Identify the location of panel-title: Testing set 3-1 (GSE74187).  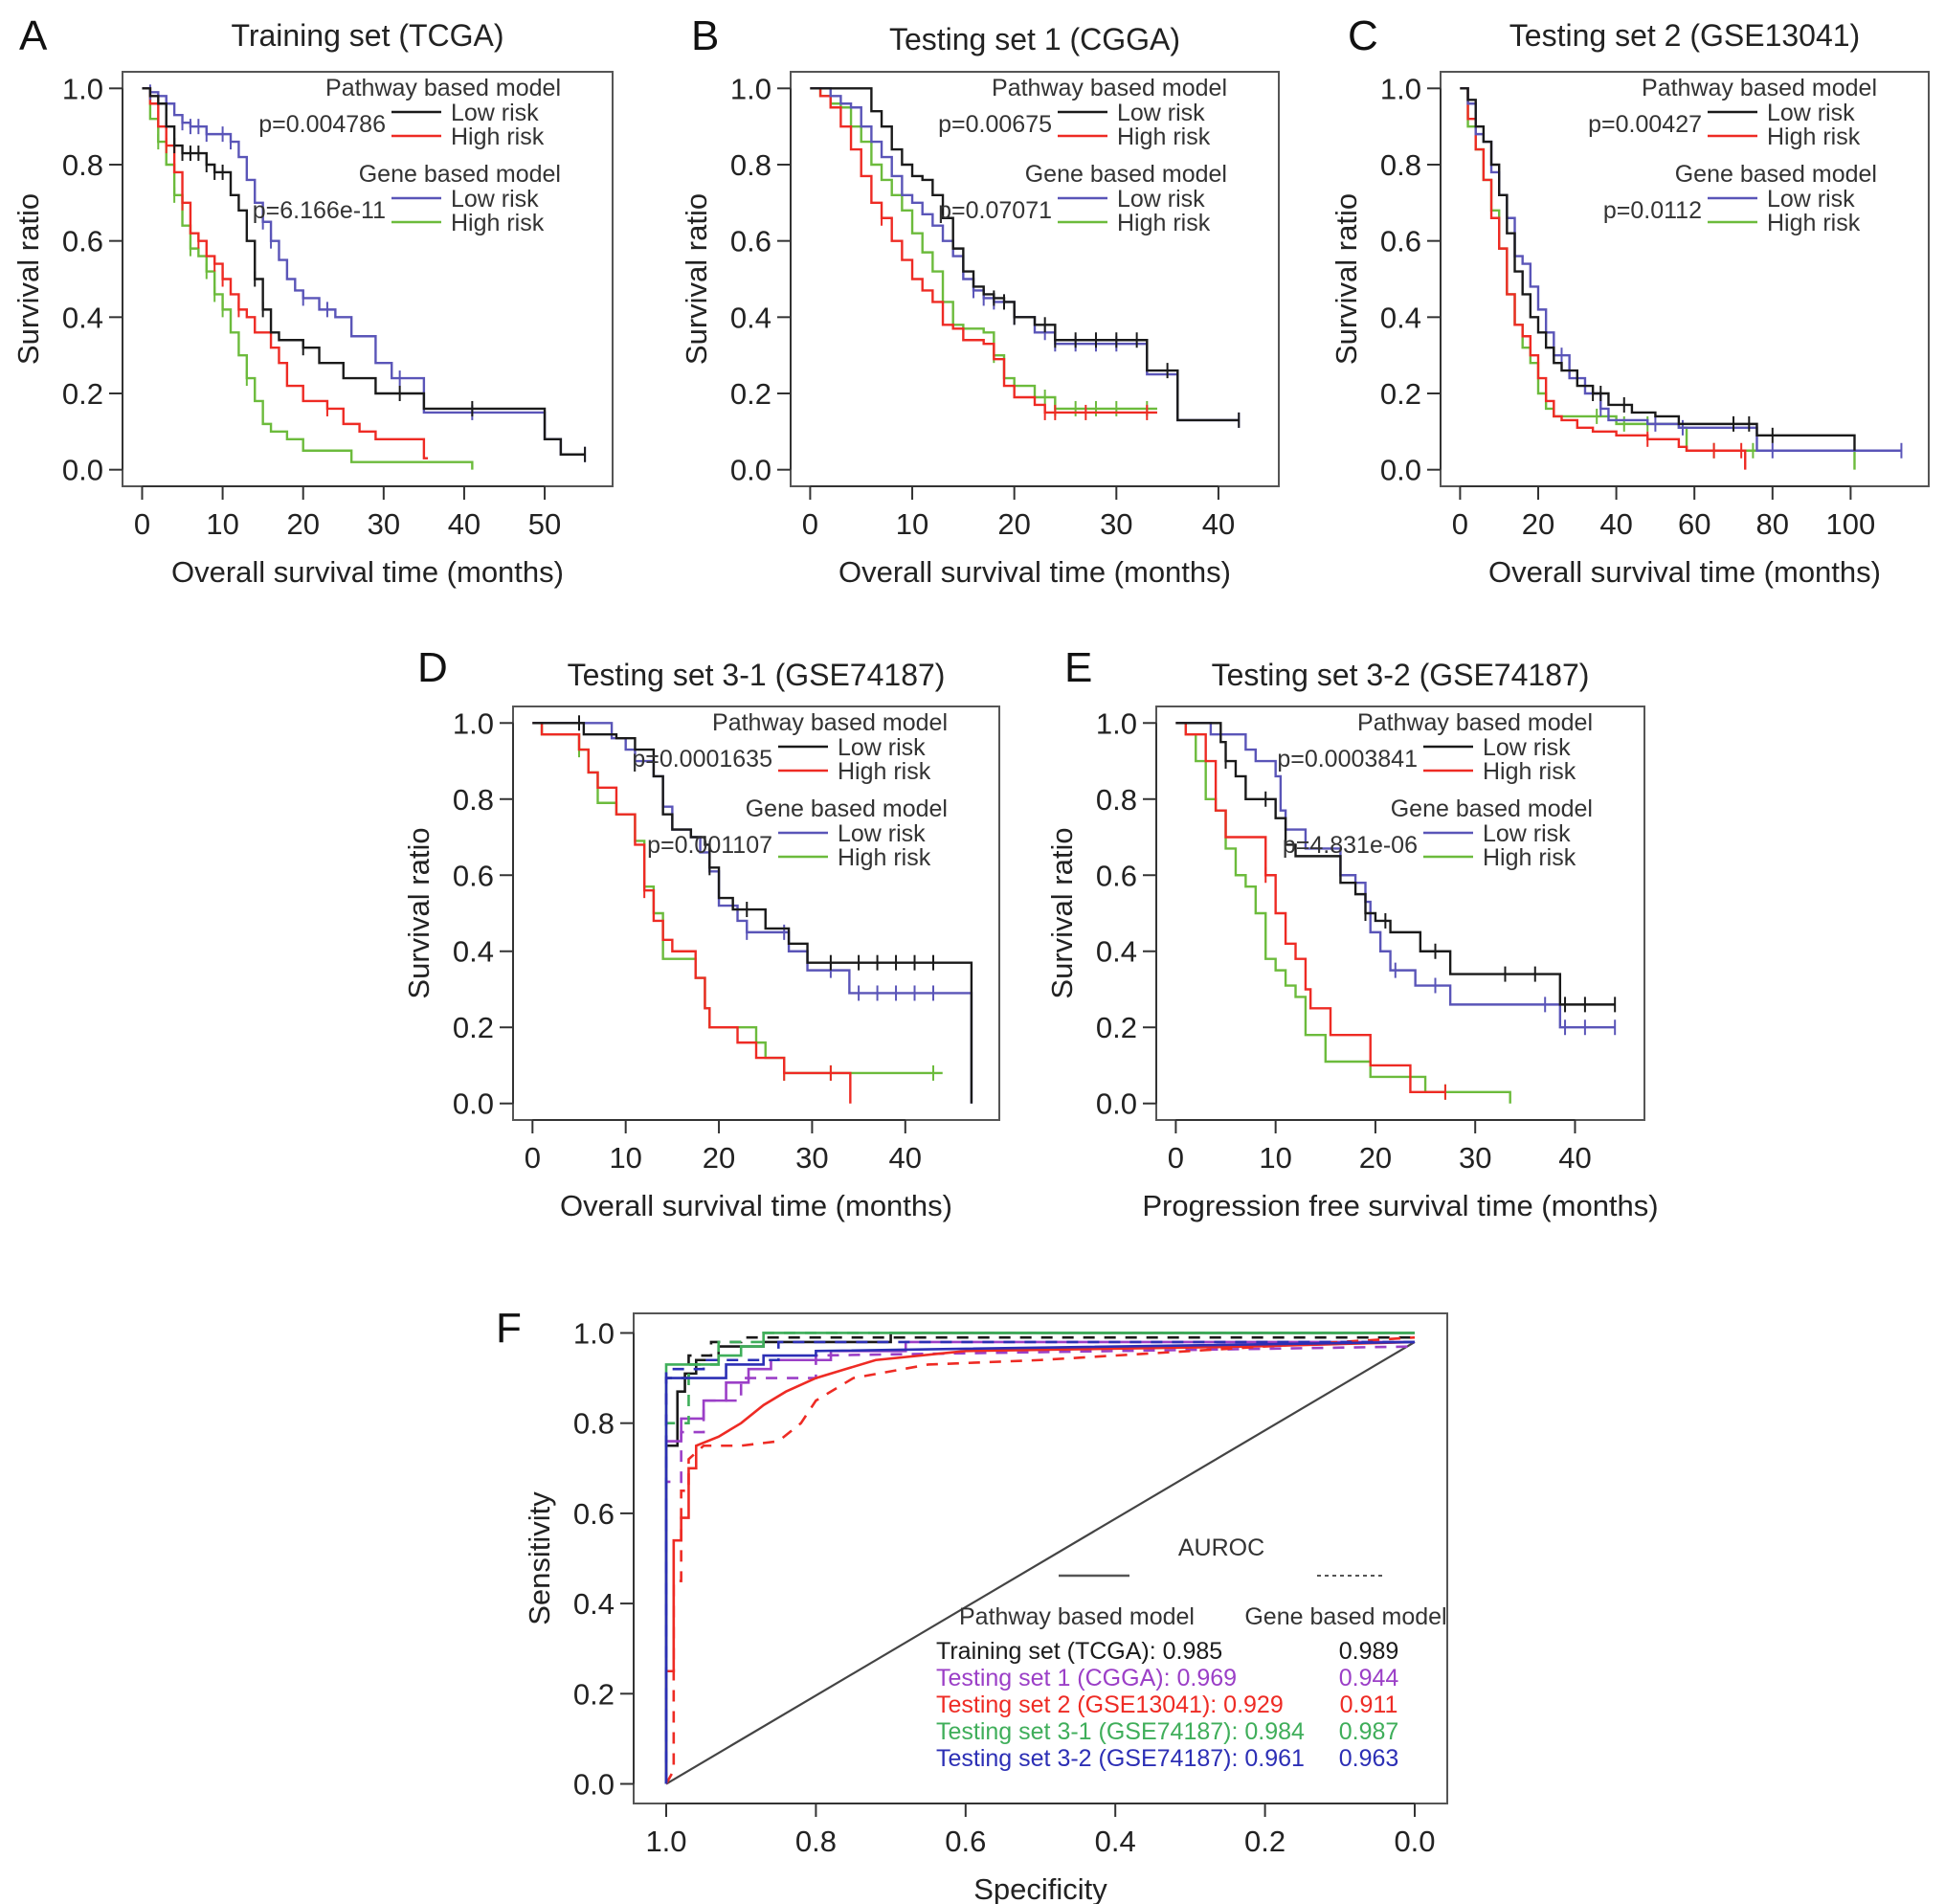
(757, 675).